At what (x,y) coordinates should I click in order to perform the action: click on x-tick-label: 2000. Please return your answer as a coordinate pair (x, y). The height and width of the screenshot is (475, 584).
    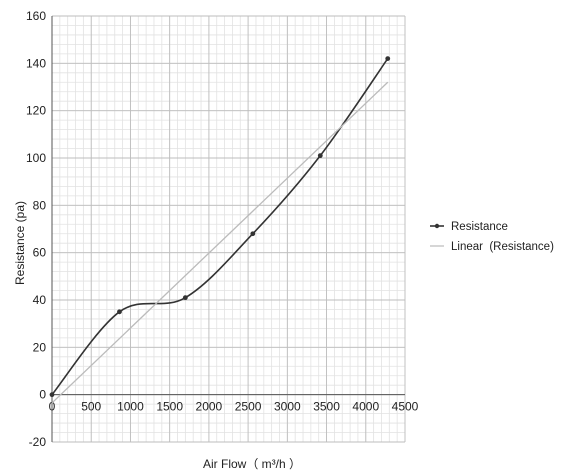
    Looking at the image, I should click on (209, 407).